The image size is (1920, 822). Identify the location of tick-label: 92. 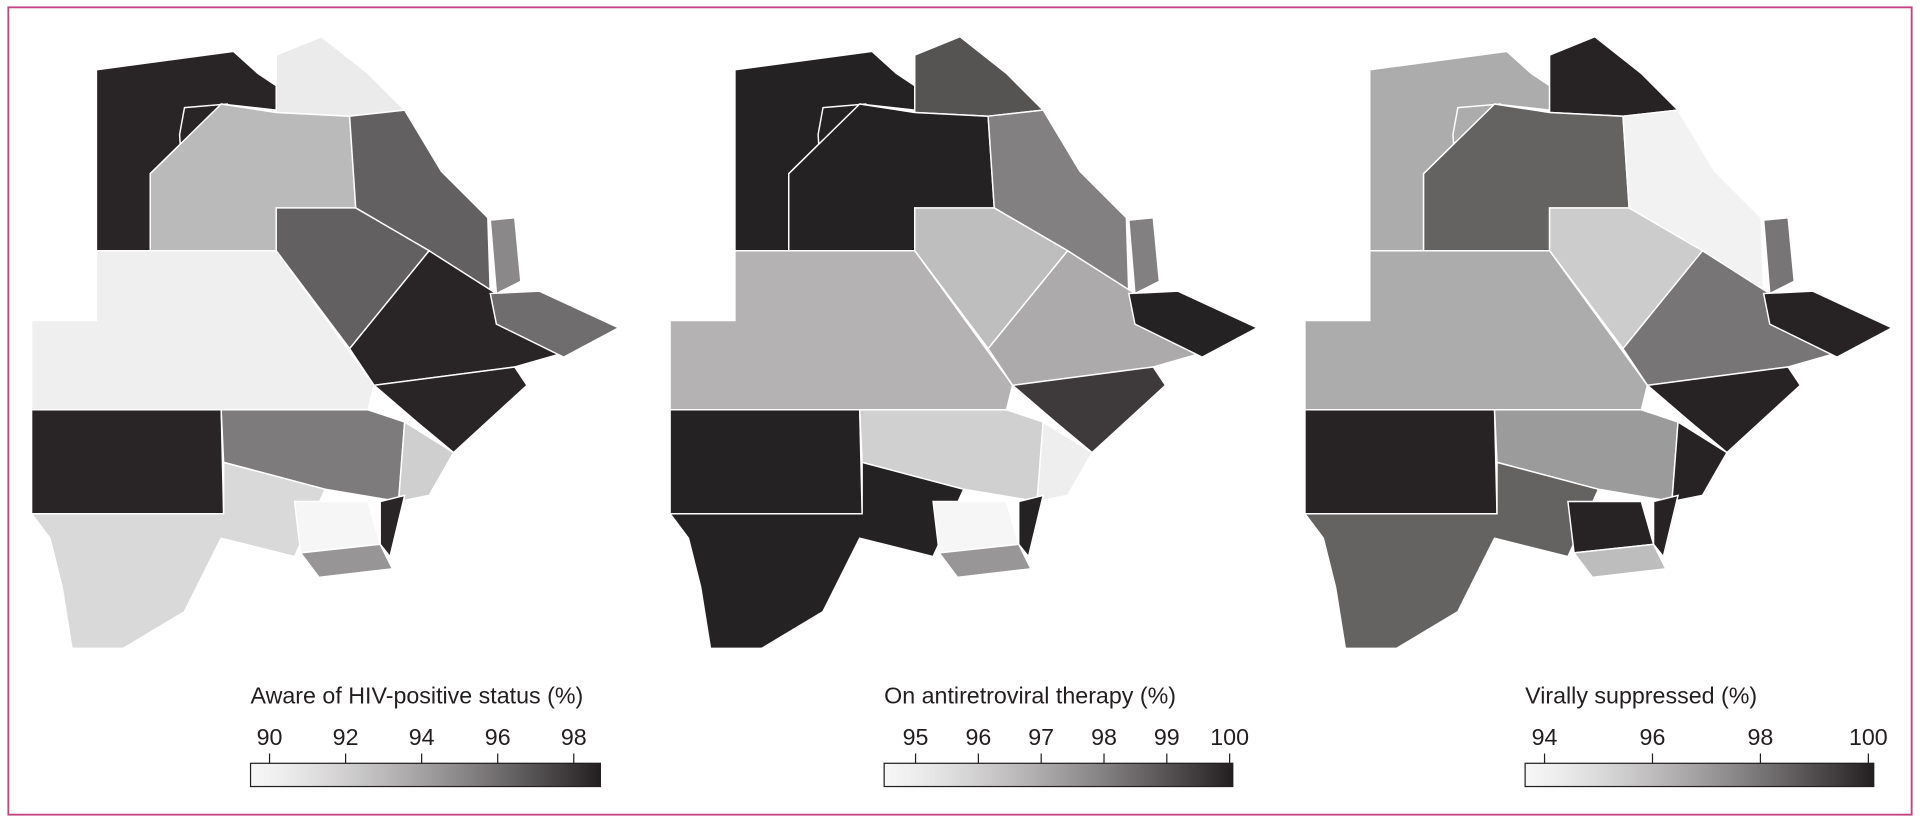
(346, 737).